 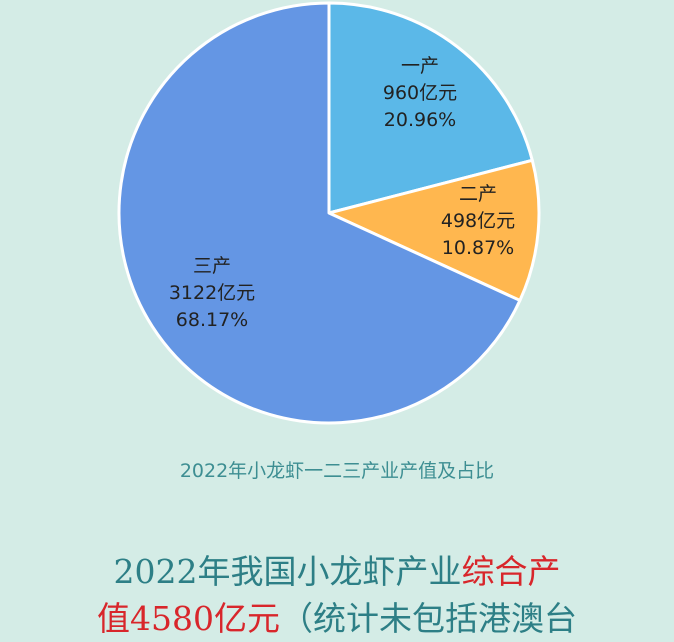 I want to click on headline-line-1: 2022年我国小龙虾产业综合产, so click(x=337, y=569).